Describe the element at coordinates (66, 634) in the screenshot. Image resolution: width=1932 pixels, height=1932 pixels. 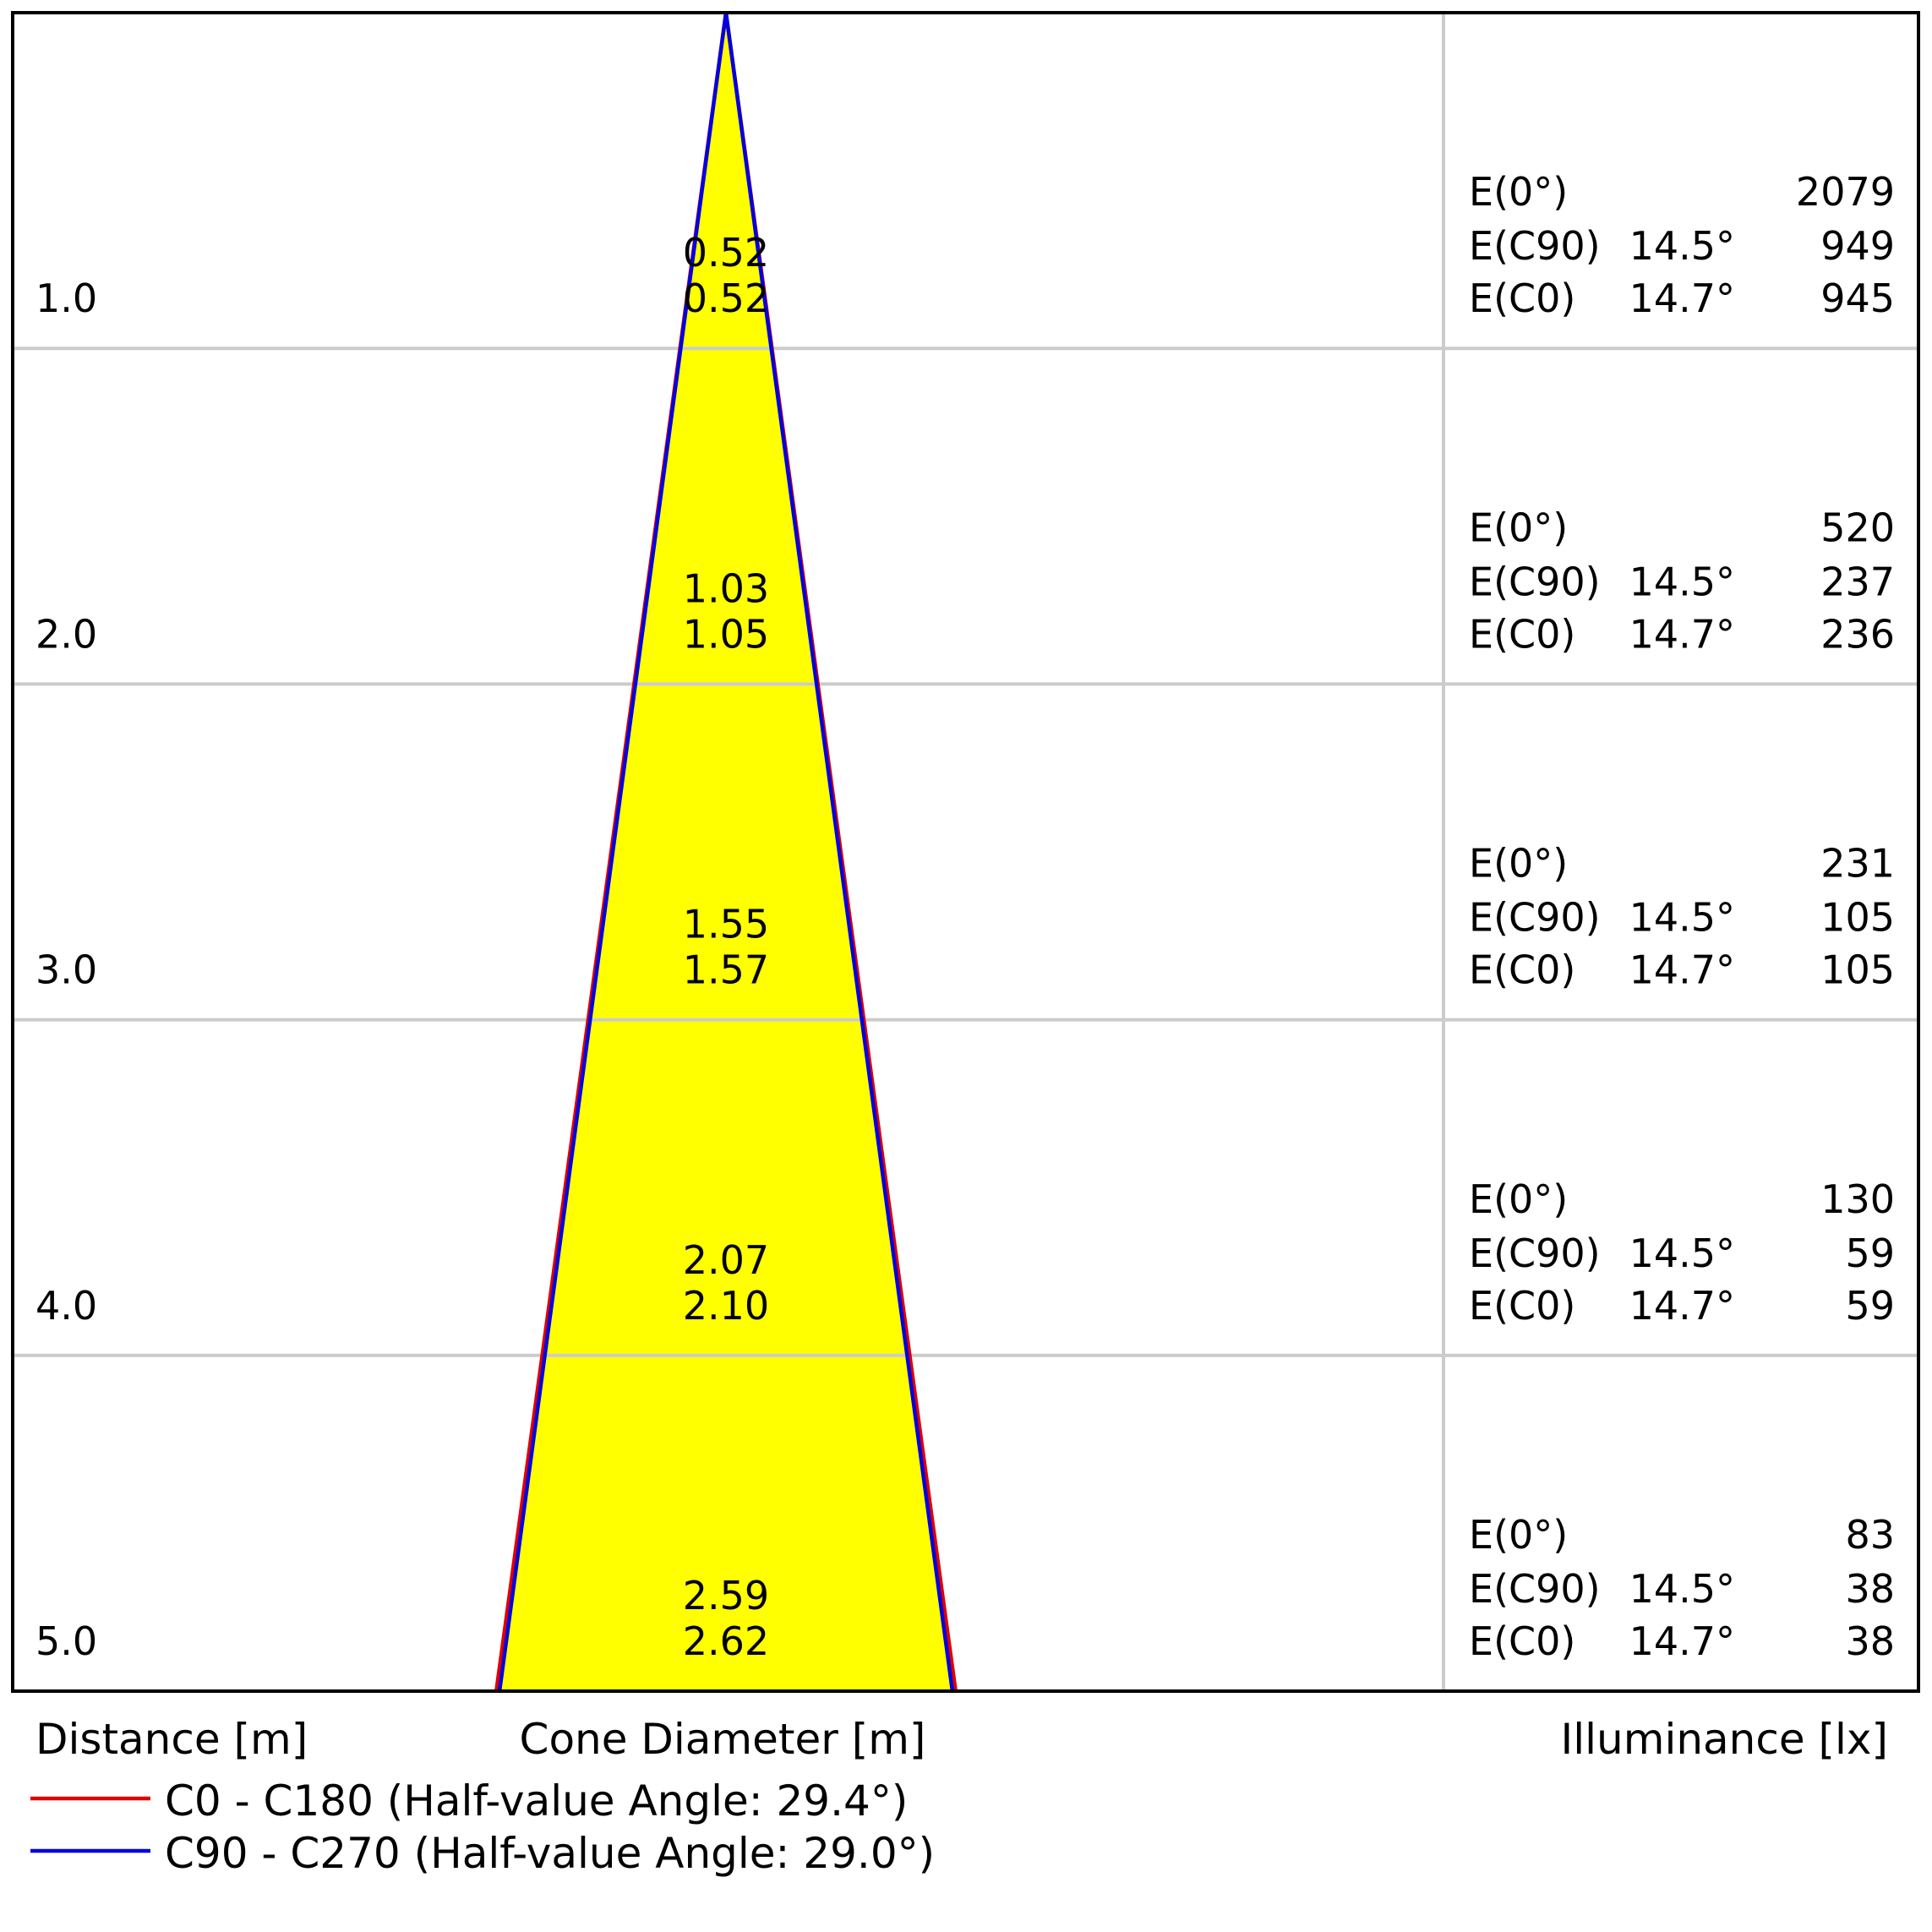
I see `distance-label: 2.0` at that location.